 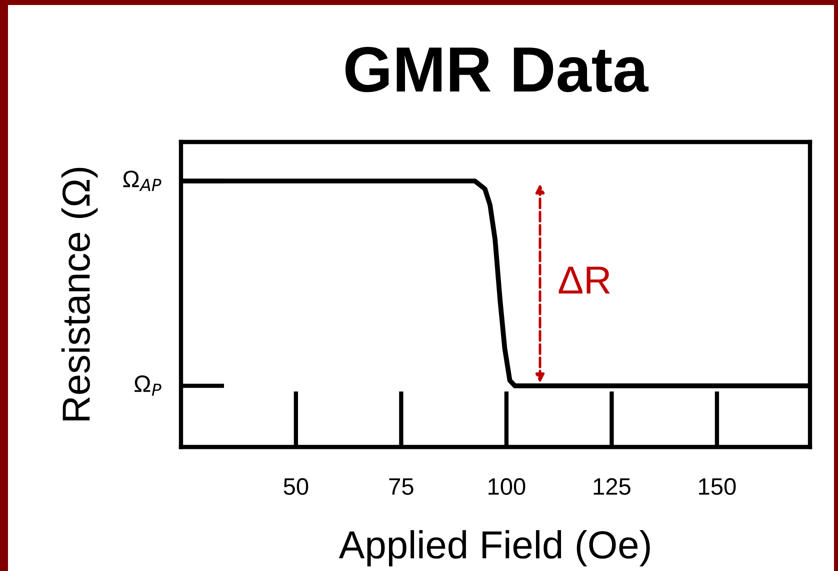 I want to click on chart-title: GMR Data, so click(x=497, y=69).